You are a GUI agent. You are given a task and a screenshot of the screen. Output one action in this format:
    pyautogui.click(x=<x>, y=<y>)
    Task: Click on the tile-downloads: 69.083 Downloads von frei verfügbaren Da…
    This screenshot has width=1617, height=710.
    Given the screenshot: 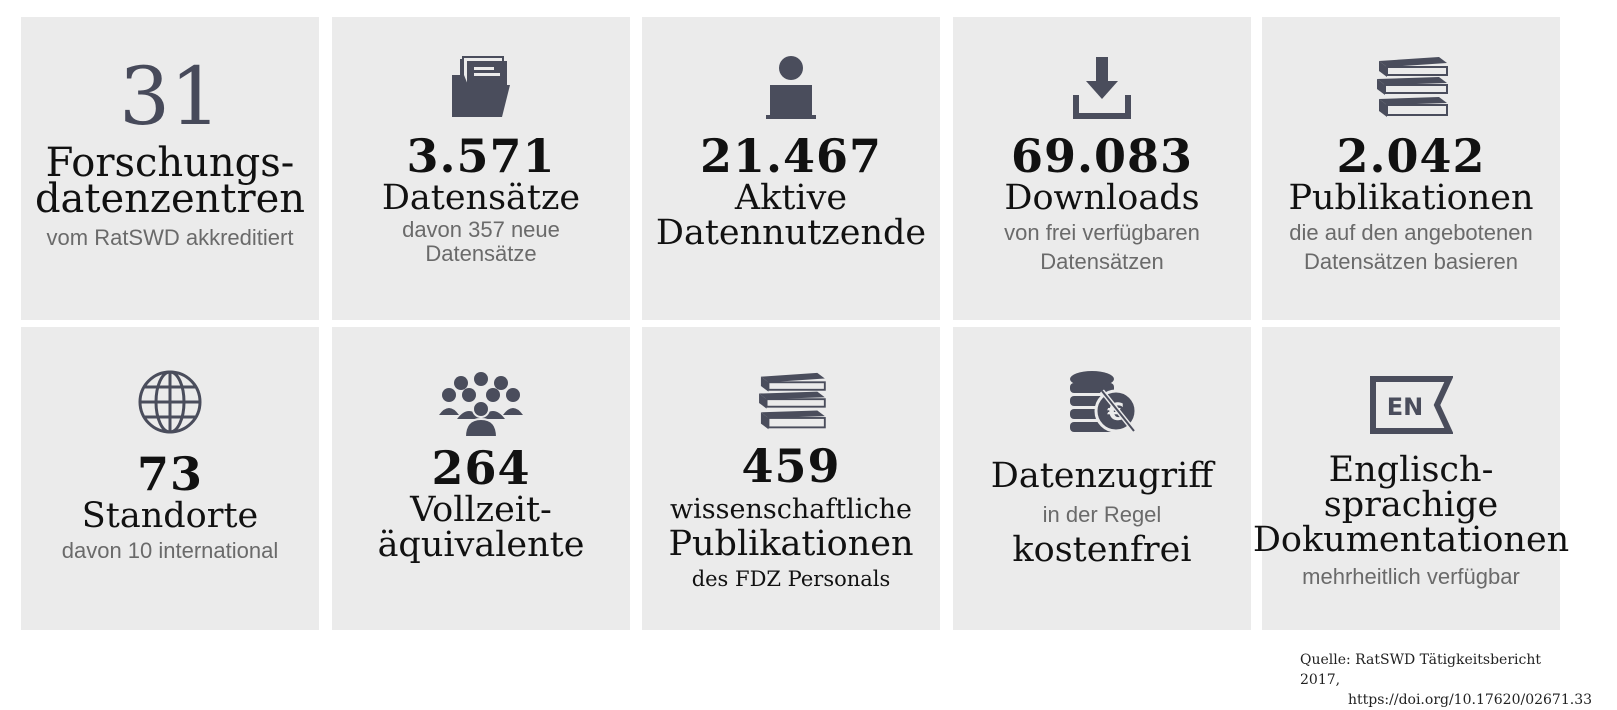 What is the action you would take?
    pyautogui.click(x=1102, y=168)
    